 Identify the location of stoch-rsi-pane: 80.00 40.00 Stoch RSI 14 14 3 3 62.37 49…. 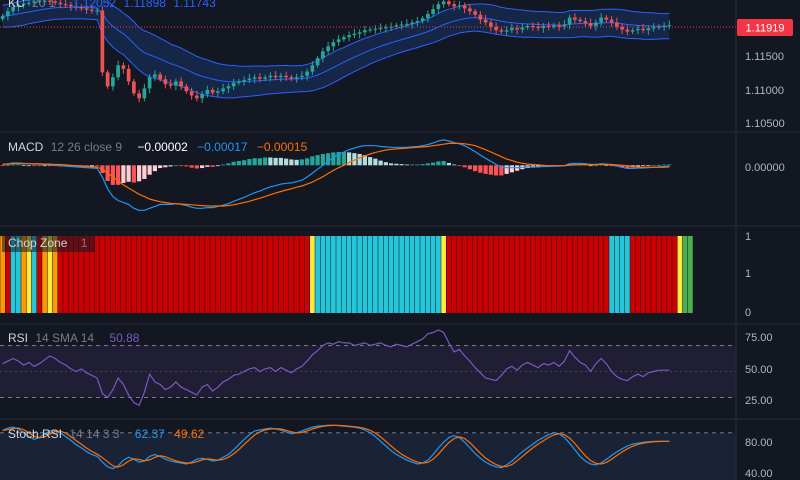
(386, 452).